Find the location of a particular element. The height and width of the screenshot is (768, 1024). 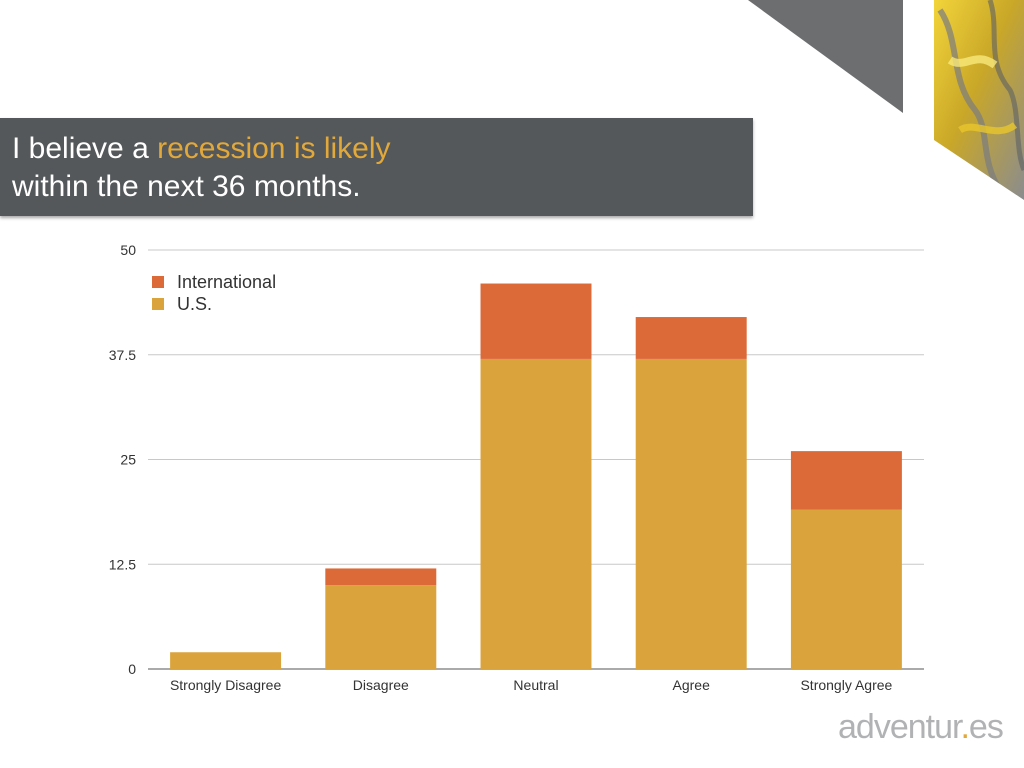

bar-disagree-u-s is located at coordinates (381, 627).